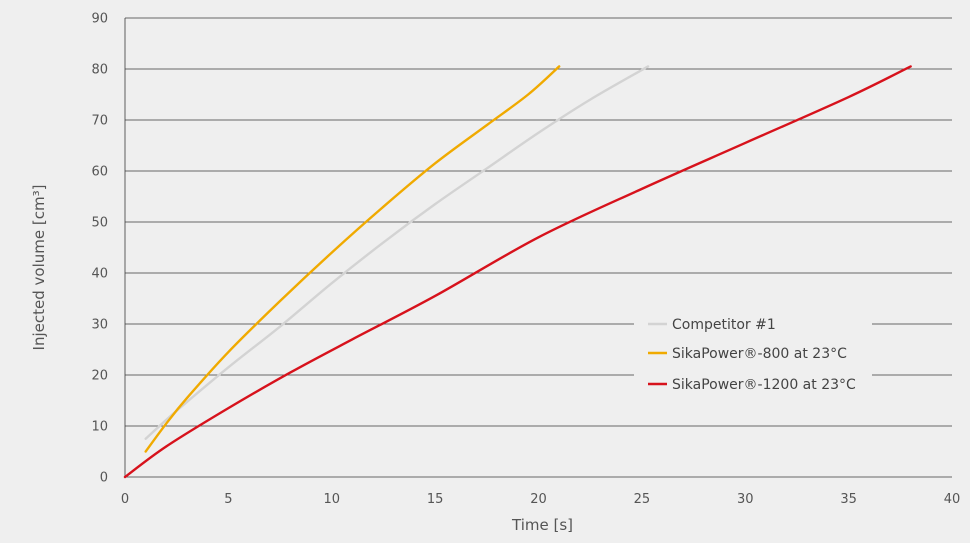 The image size is (970, 543). What do you see at coordinates (745, 499) in the screenshot?
I see `x-tick-label-30: 30` at bounding box center [745, 499].